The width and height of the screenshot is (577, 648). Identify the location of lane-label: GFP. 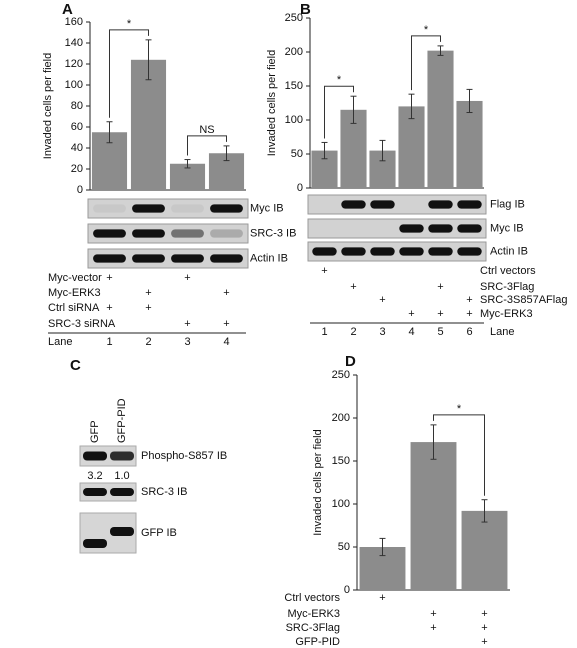
(95, 431).